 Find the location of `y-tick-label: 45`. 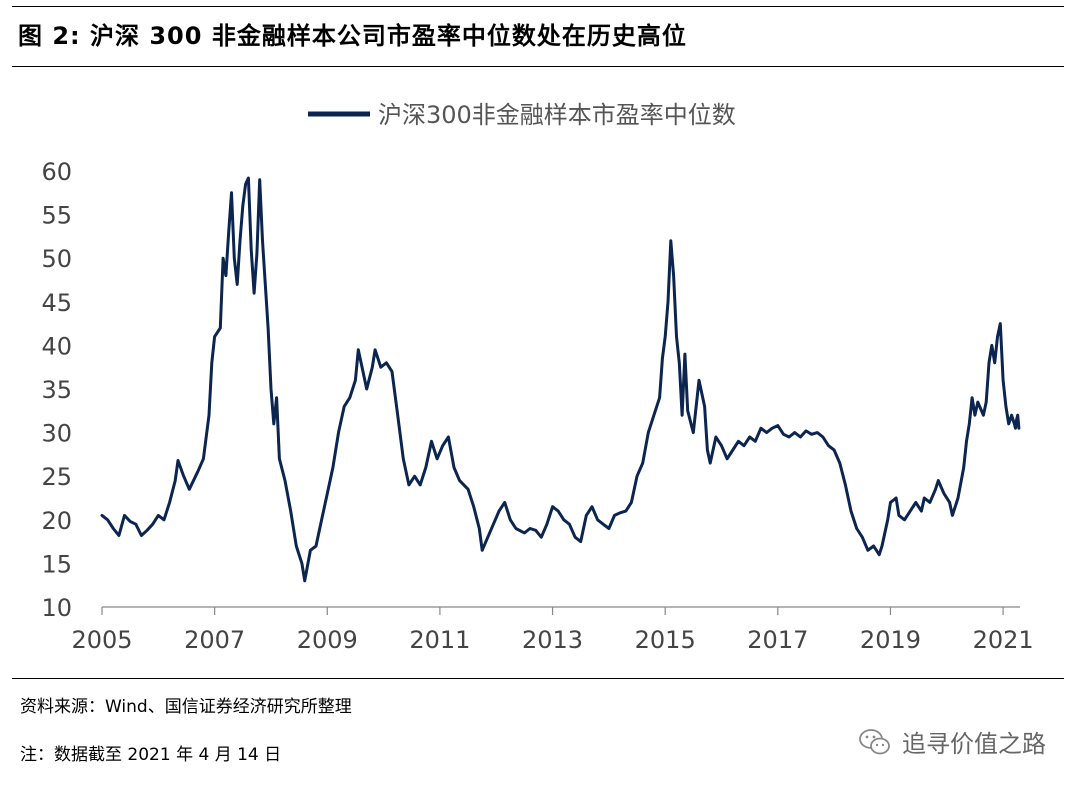

y-tick-label: 45 is located at coordinates (56, 303).